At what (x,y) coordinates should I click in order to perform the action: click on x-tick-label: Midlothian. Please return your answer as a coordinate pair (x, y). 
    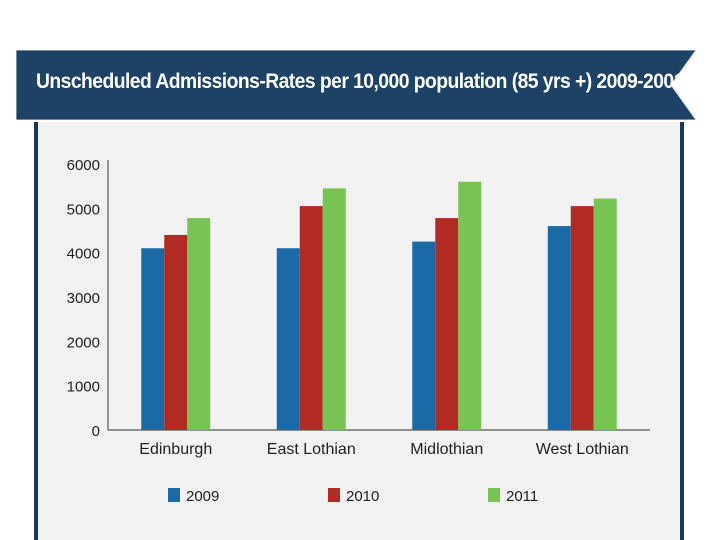
    Looking at the image, I should click on (446, 449).